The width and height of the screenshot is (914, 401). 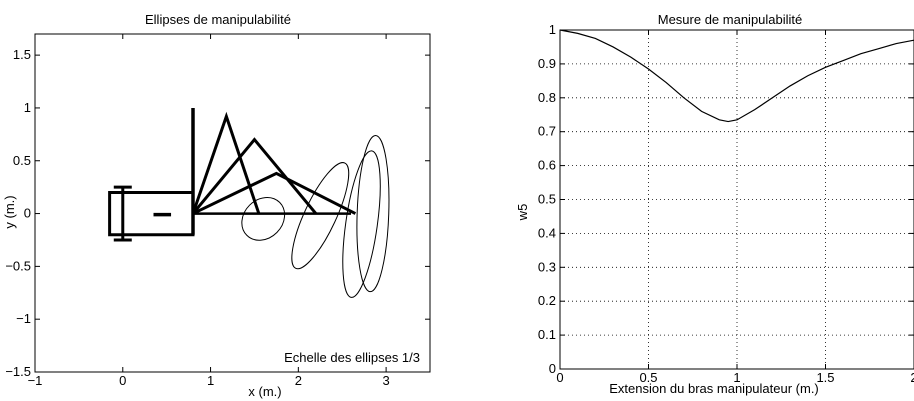 What do you see at coordinates (547, 300) in the screenshot?
I see `right-chart-ytick-label: 0.2` at bounding box center [547, 300].